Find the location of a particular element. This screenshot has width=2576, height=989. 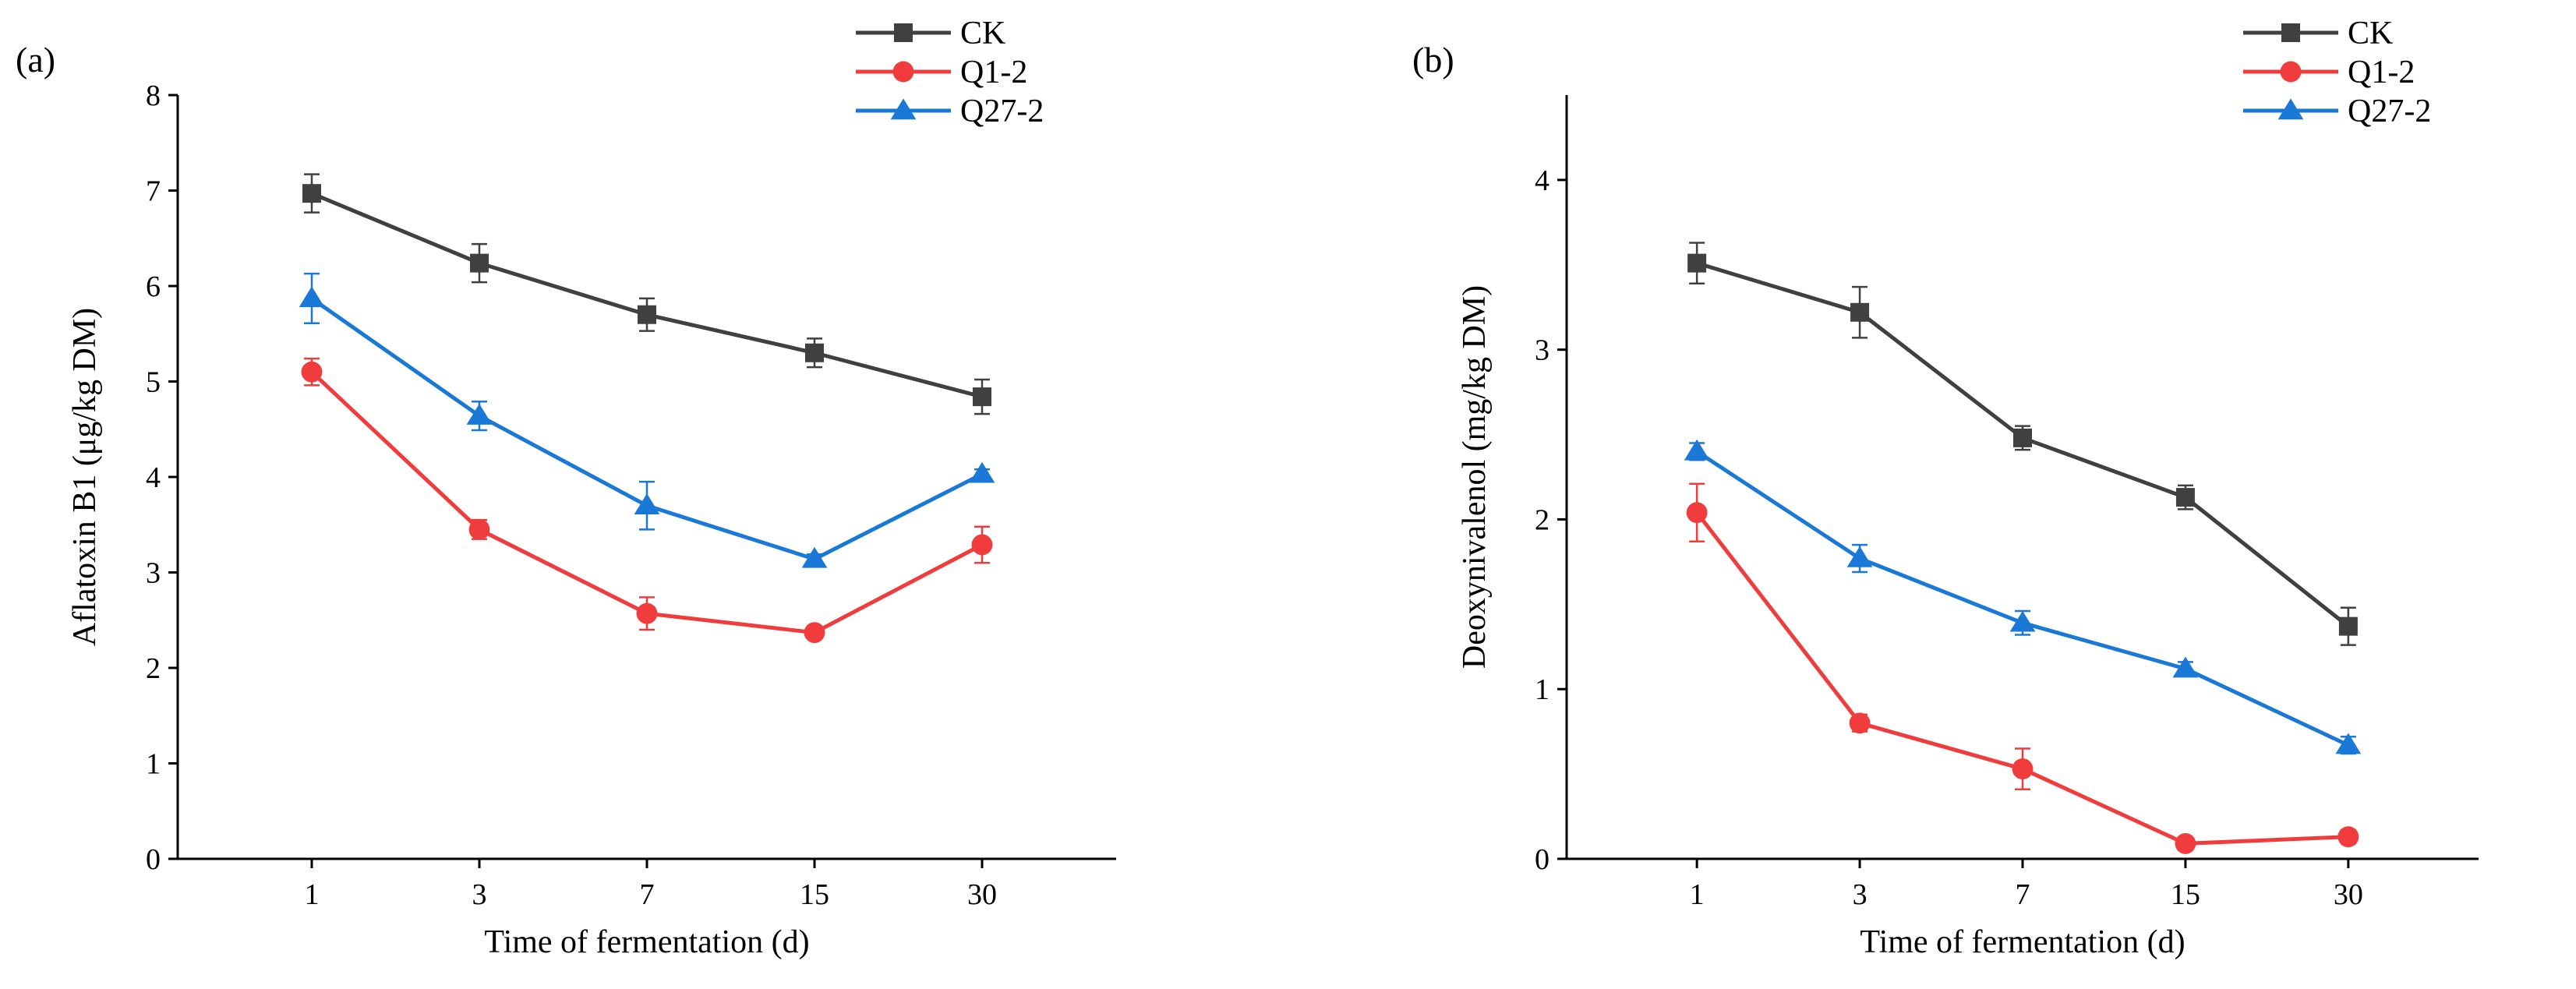

panel-label: (a) is located at coordinates (35, 59).